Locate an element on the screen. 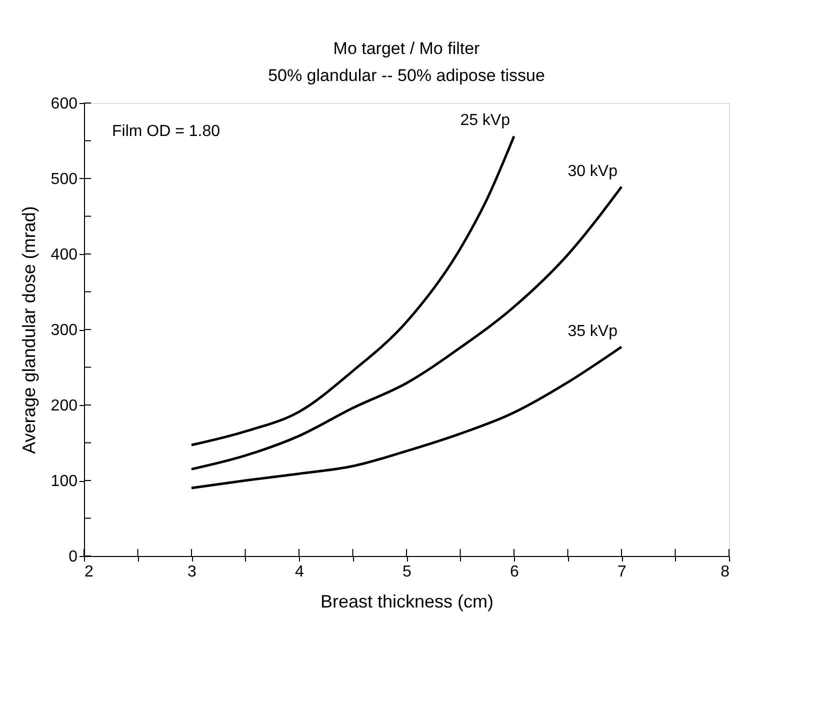  chart-subtitle: 50% glandular -- 50% adipose tissue is located at coordinates (406, 75).